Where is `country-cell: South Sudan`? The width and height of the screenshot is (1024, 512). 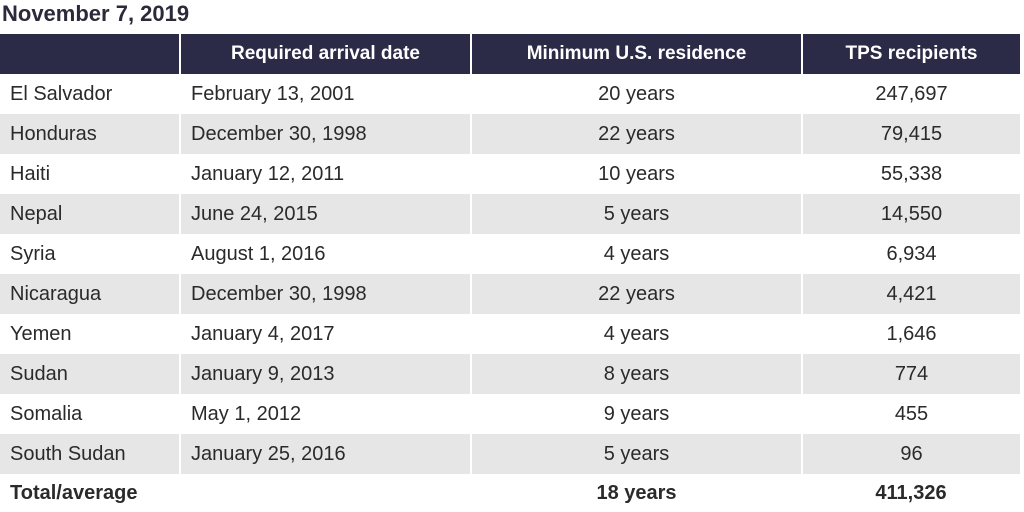 country-cell: South Sudan is located at coordinates (68, 453).